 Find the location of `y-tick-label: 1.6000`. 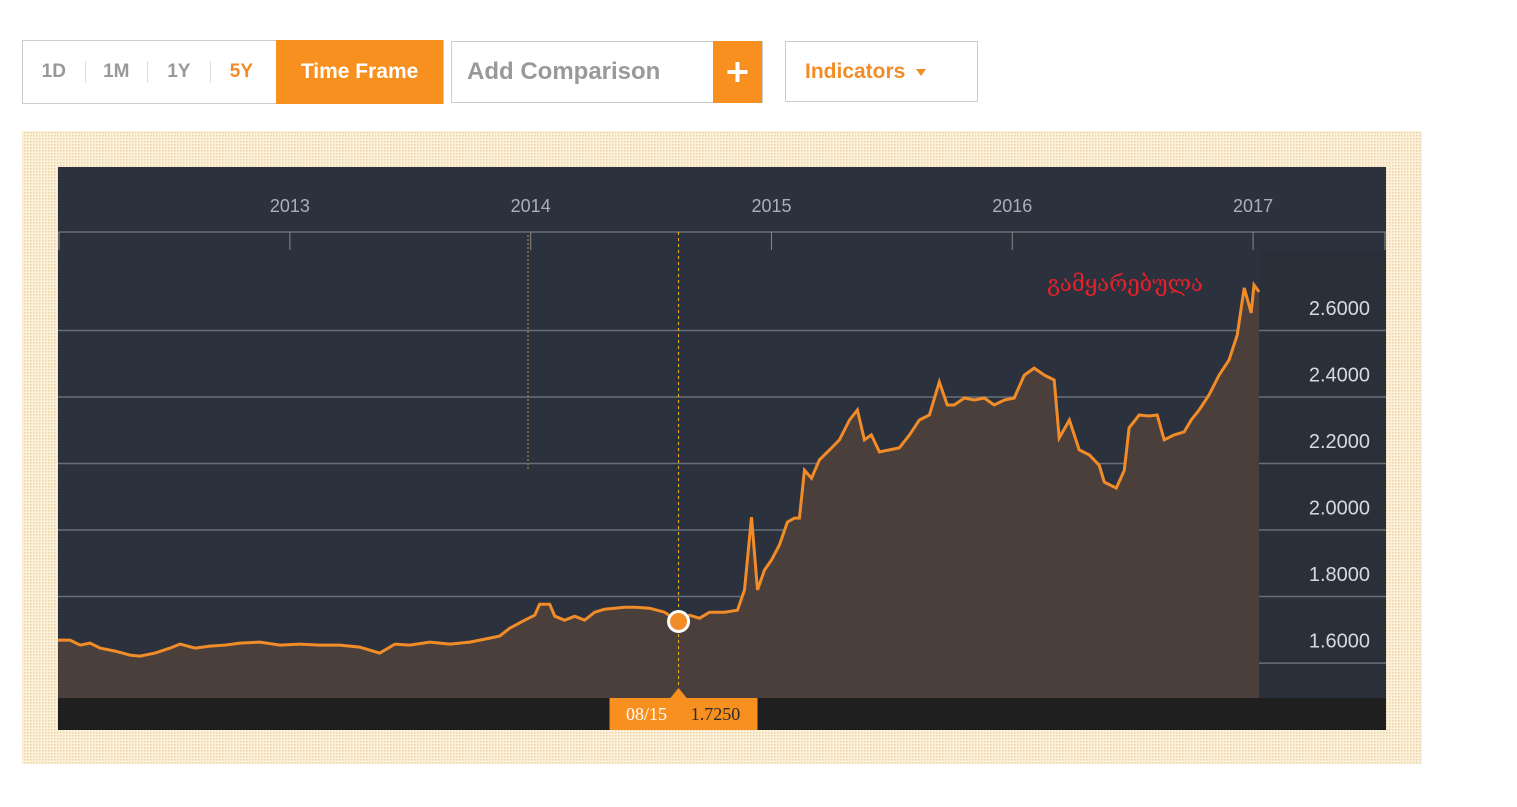

y-tick-label: 1.6000 is located at coordinates (1339, 641).